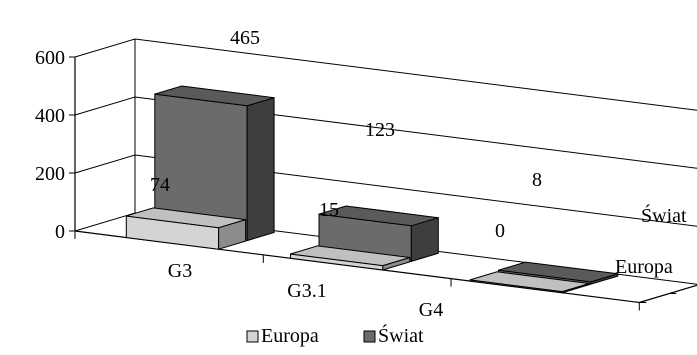 The width and height of the screenshot is (697, 355). What do you see at coordinates (50, 174) in the screenshot?
I see `y-tick-label: 200` at bounding box center [50, 174].